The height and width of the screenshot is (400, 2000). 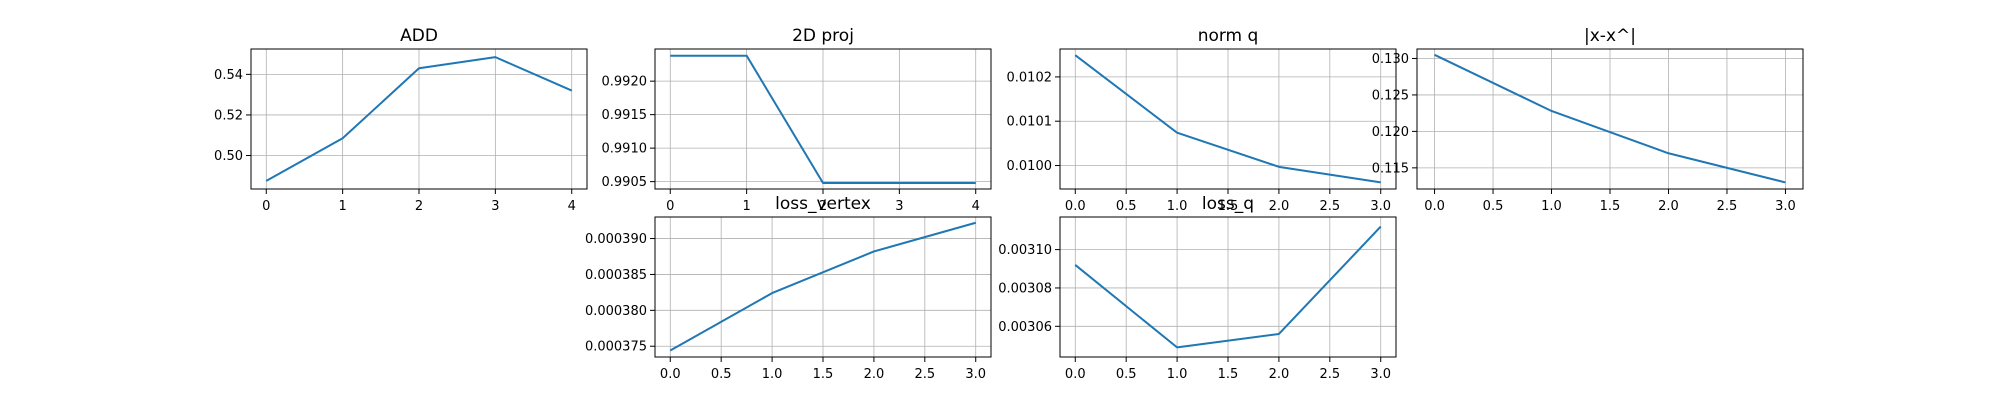 What do you see at coordinates (625, 149) in the screenshot?
I see `y-tick-label: 0.9910` at bounding box center [625, 149].